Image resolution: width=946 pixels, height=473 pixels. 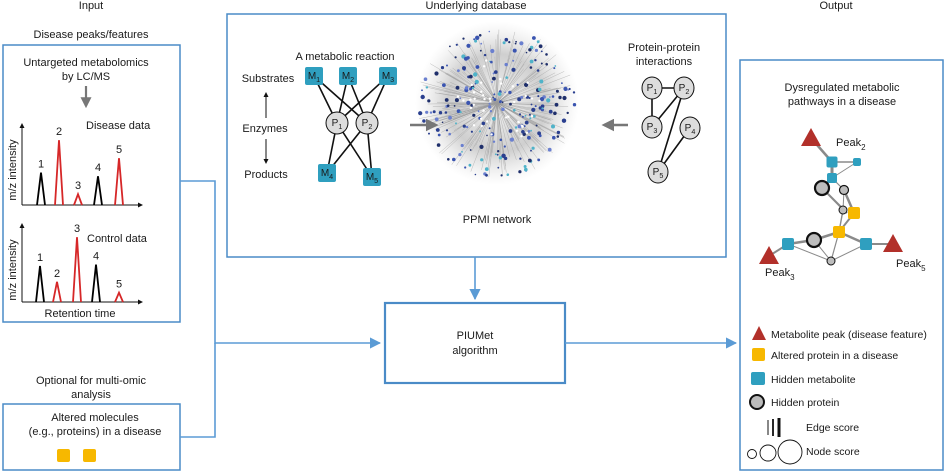 What do you see at coordinates (86, 77) in the screenshot?
I see `method-line-2: by LC/MS` at bounding box center [86, 77].